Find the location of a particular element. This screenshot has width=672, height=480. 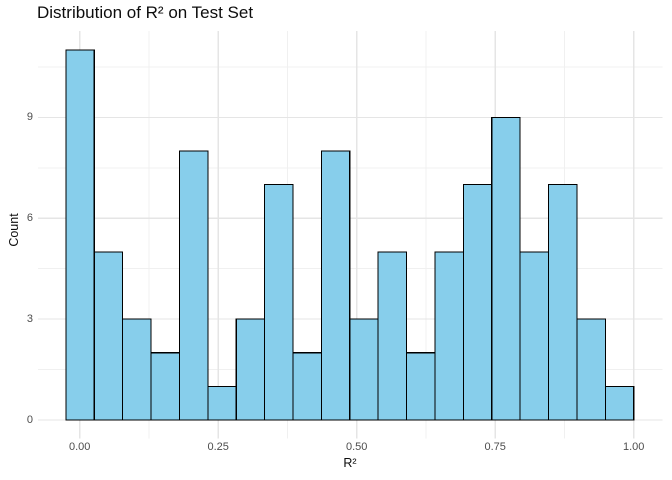

x-tick-label: 0.50 is located at coordinates (356, 447).